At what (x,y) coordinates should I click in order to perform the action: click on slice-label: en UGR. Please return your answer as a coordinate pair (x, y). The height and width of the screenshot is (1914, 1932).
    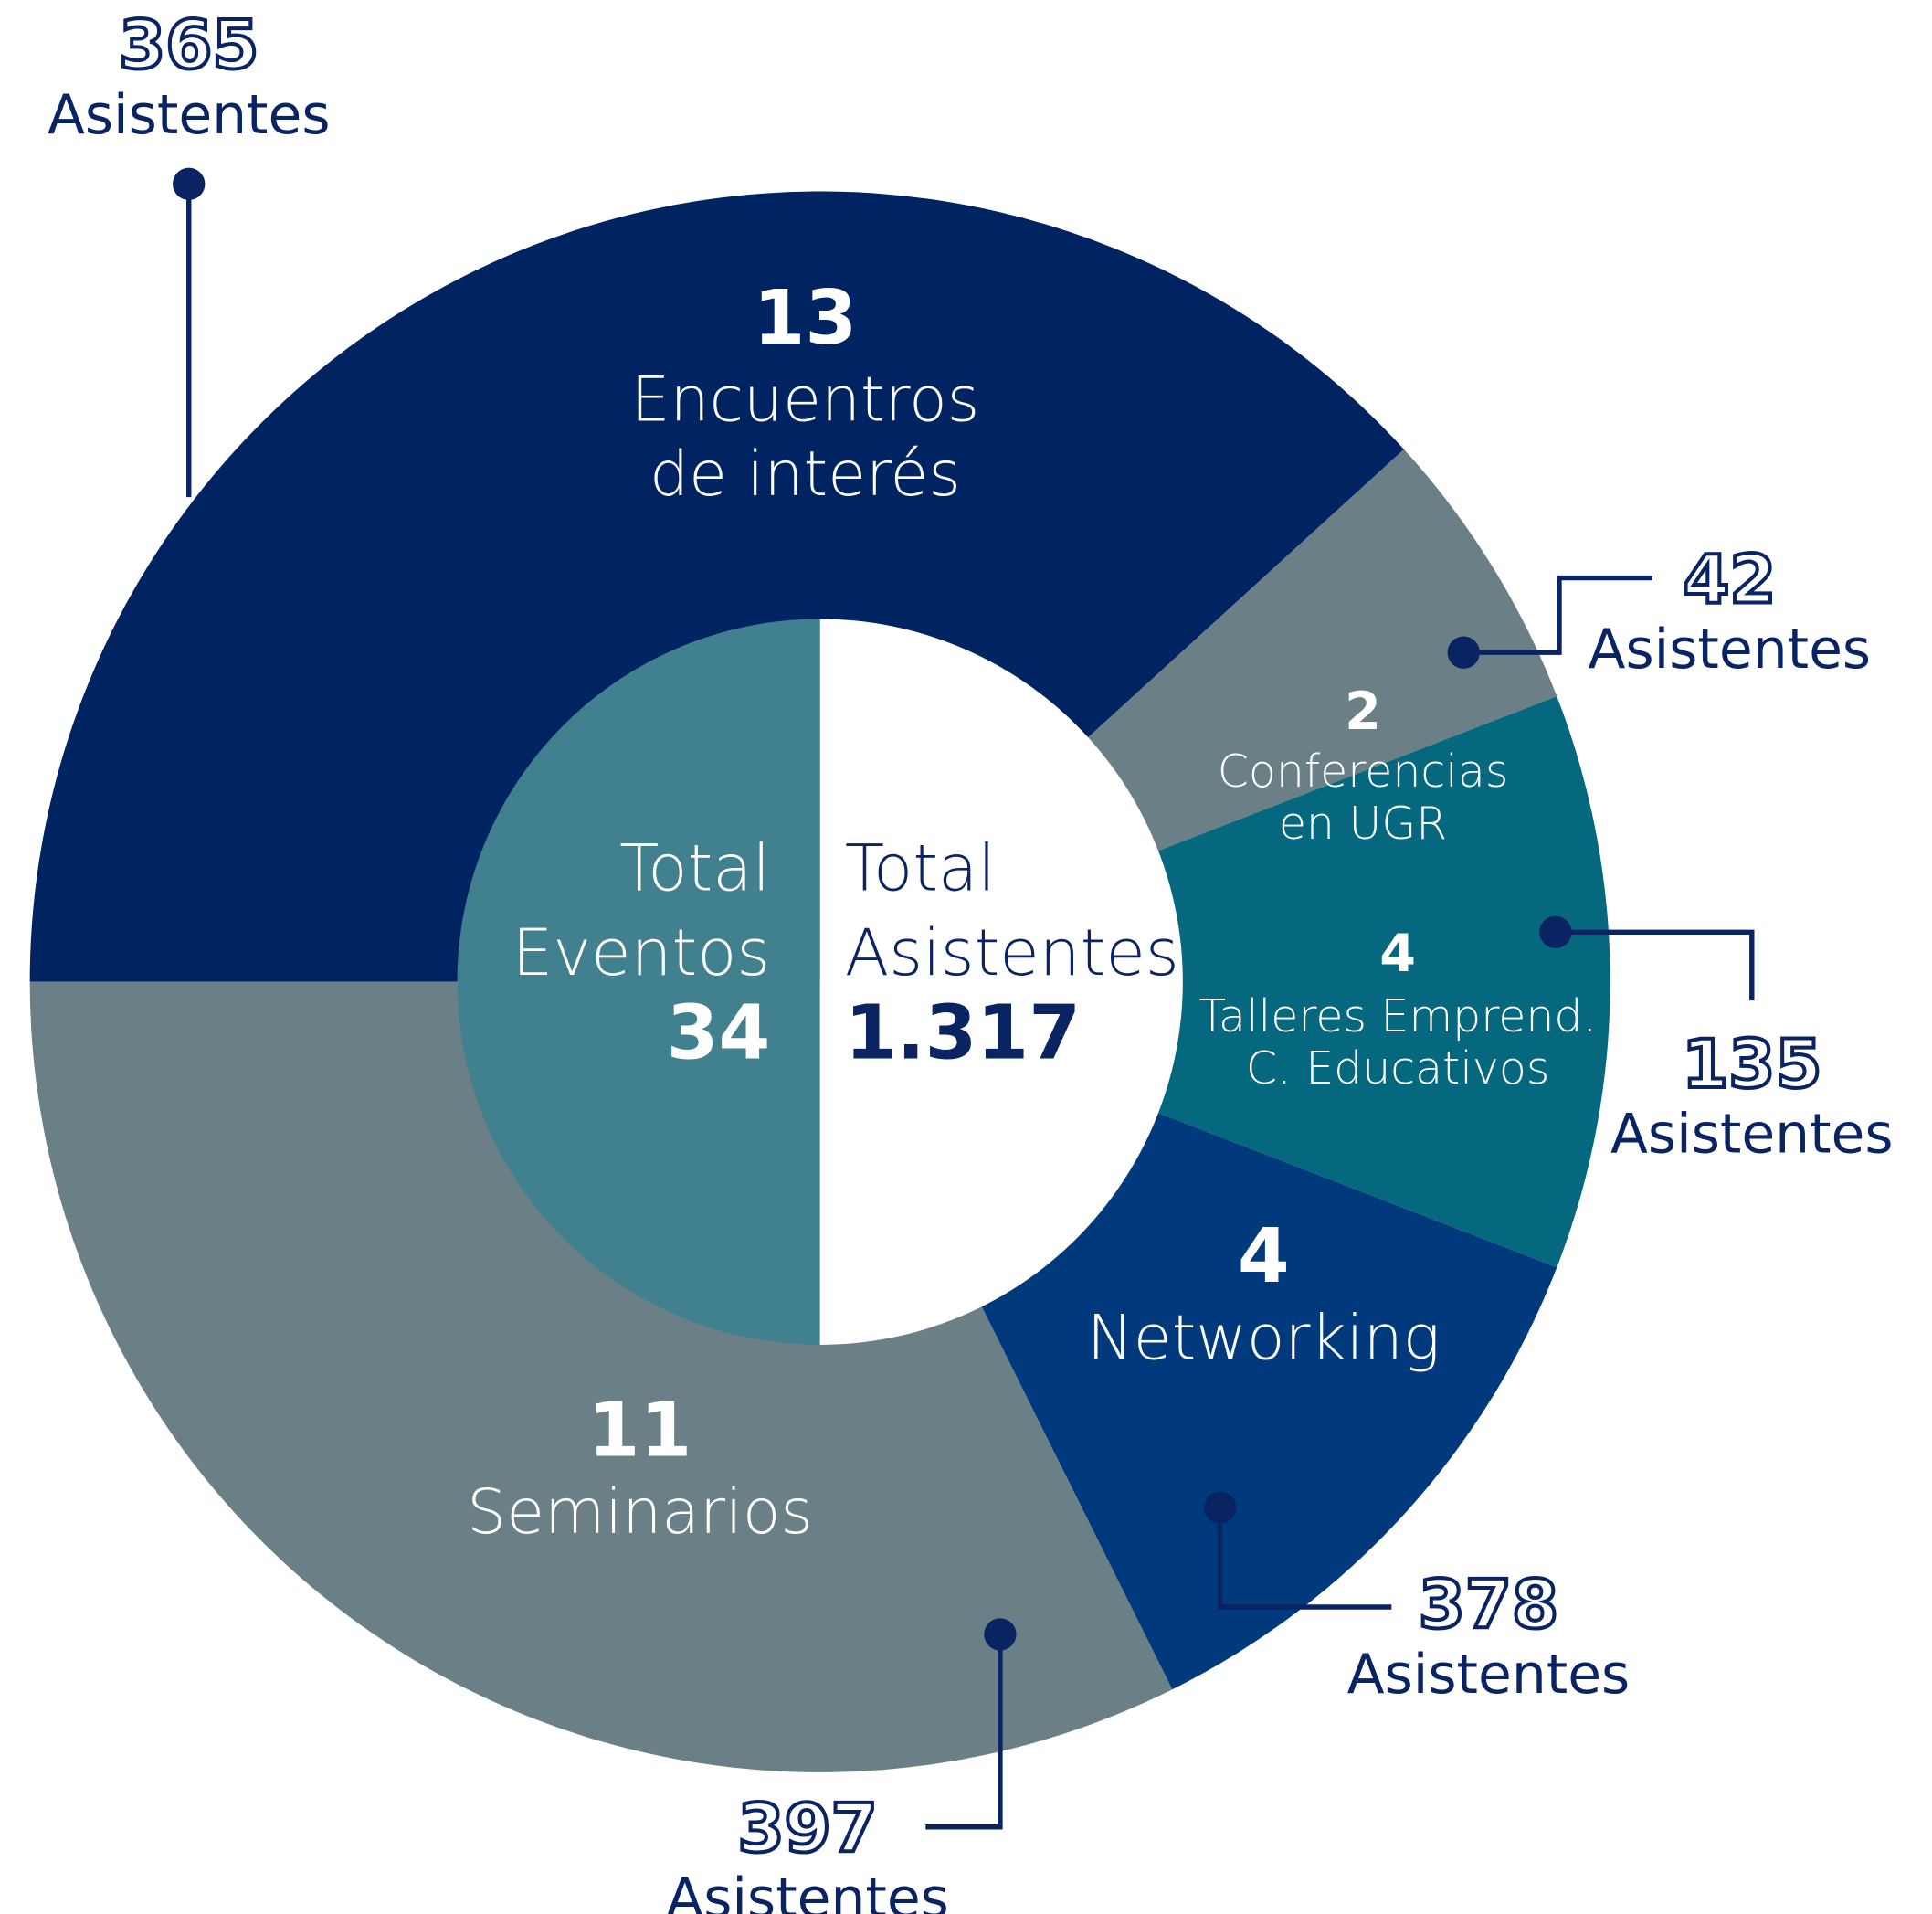
    Looking at the image, I should click on (1363, 824).